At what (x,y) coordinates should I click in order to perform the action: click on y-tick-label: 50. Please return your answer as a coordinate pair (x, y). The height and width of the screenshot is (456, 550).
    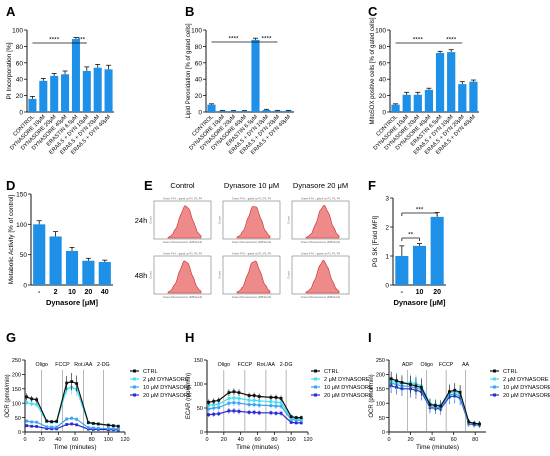
    Looking at the image, I should click on (200, 409).